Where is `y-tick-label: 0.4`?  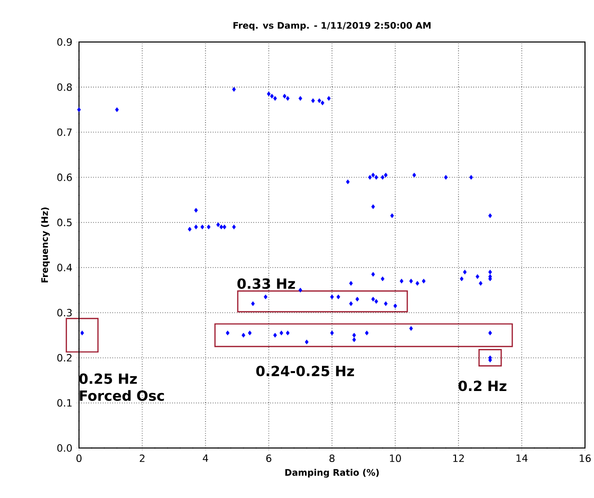
y-tick-label: 0.4 is located at coordinates (64, 268).